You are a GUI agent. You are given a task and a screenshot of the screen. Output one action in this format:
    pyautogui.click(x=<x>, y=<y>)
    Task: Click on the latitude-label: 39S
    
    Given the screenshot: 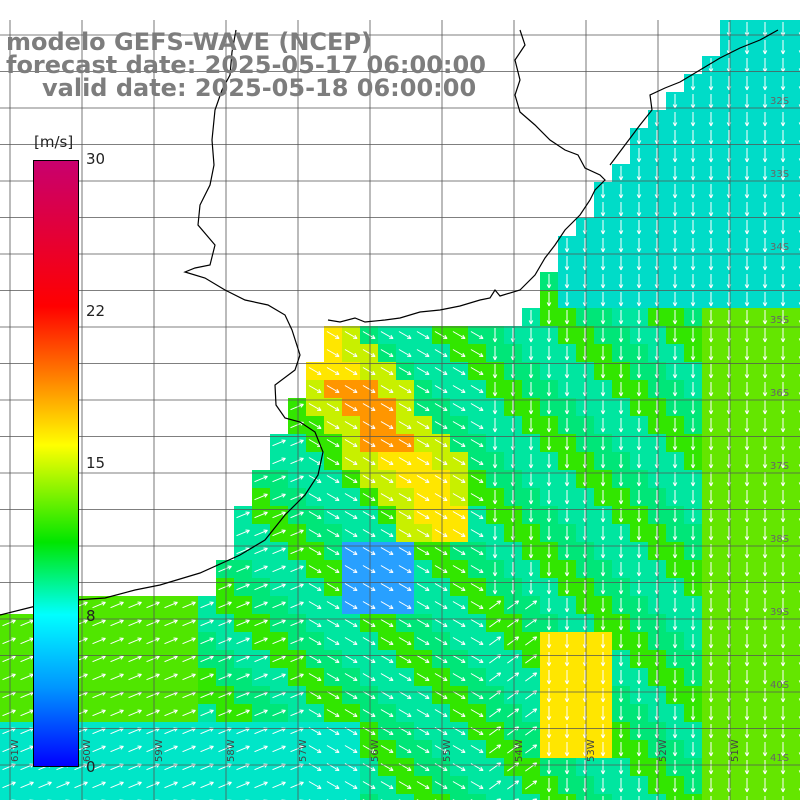 What is the action you would take?
    pyautogui.click(x=779, y=612)
    